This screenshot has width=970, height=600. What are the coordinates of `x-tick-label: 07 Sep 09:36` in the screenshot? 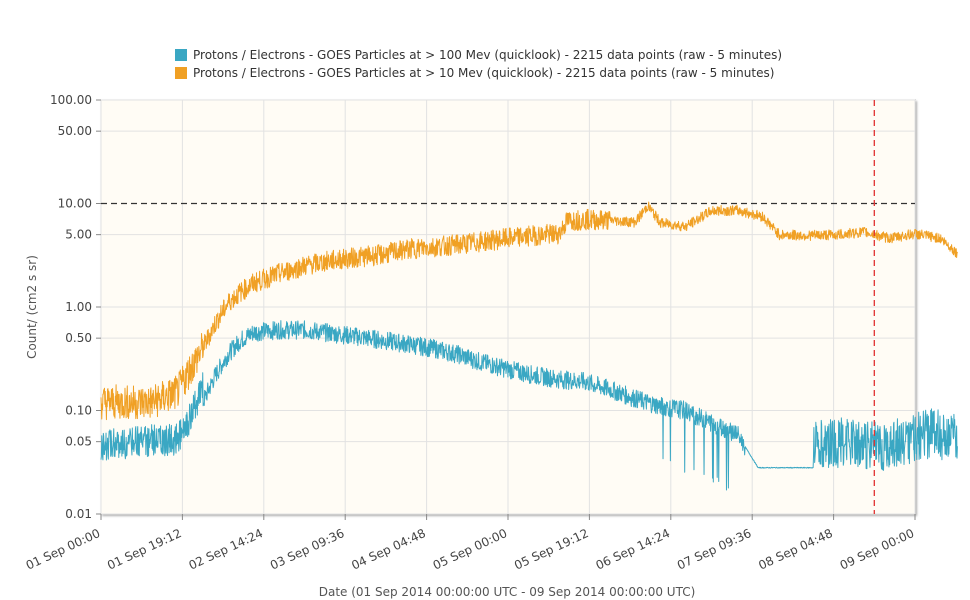 It's located at (714, 549).